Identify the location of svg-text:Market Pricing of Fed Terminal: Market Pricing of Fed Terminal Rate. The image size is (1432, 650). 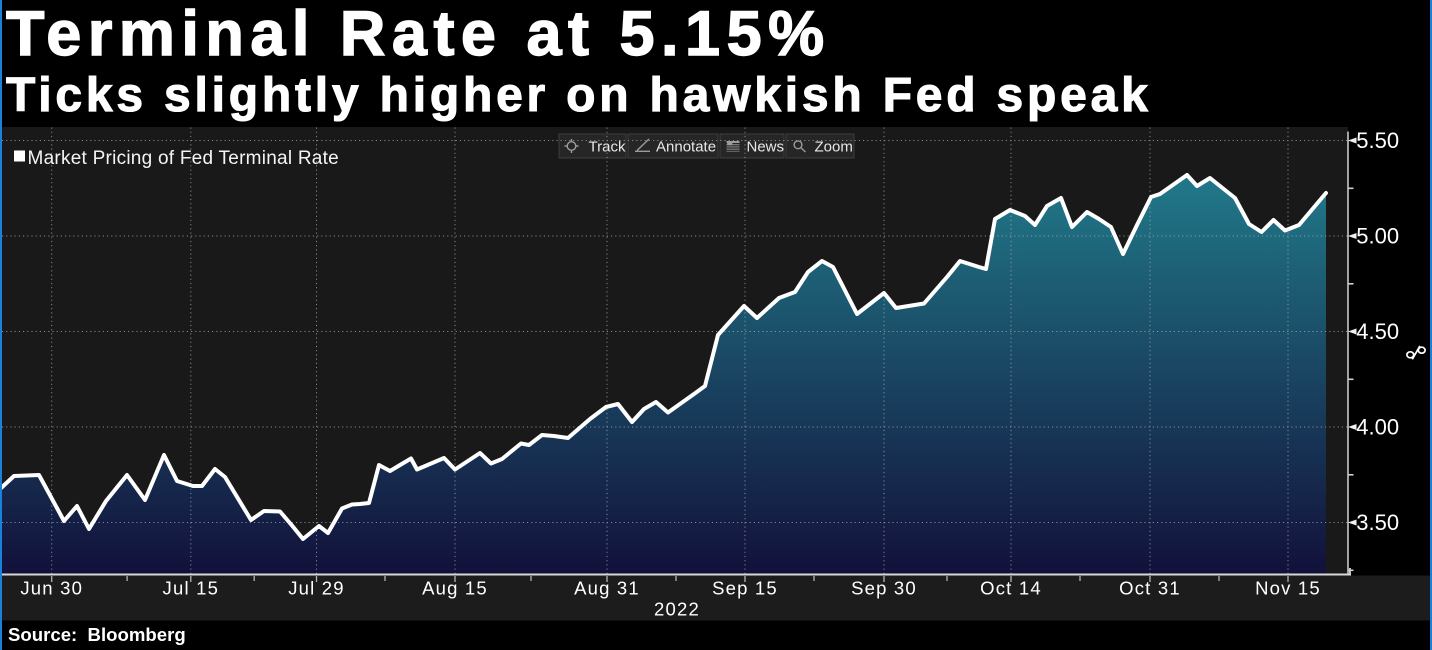
(183, 158).